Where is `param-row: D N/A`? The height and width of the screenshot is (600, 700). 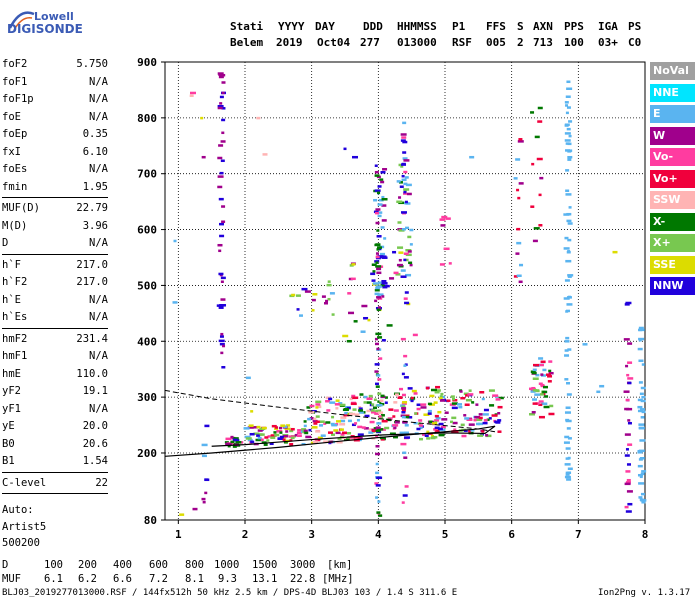
param-row: D N/A is located at coordinates (55, 245).